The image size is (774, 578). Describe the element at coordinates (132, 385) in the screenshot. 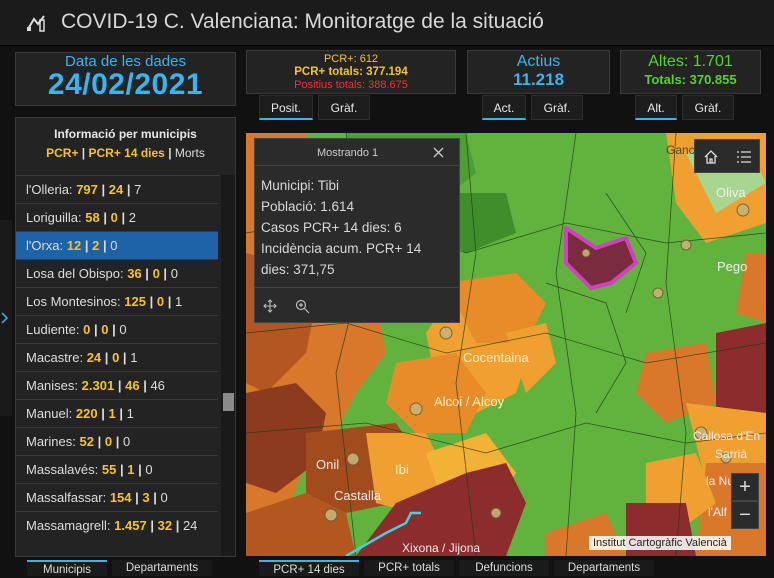

I see `pcr14-value: 46` at that location.